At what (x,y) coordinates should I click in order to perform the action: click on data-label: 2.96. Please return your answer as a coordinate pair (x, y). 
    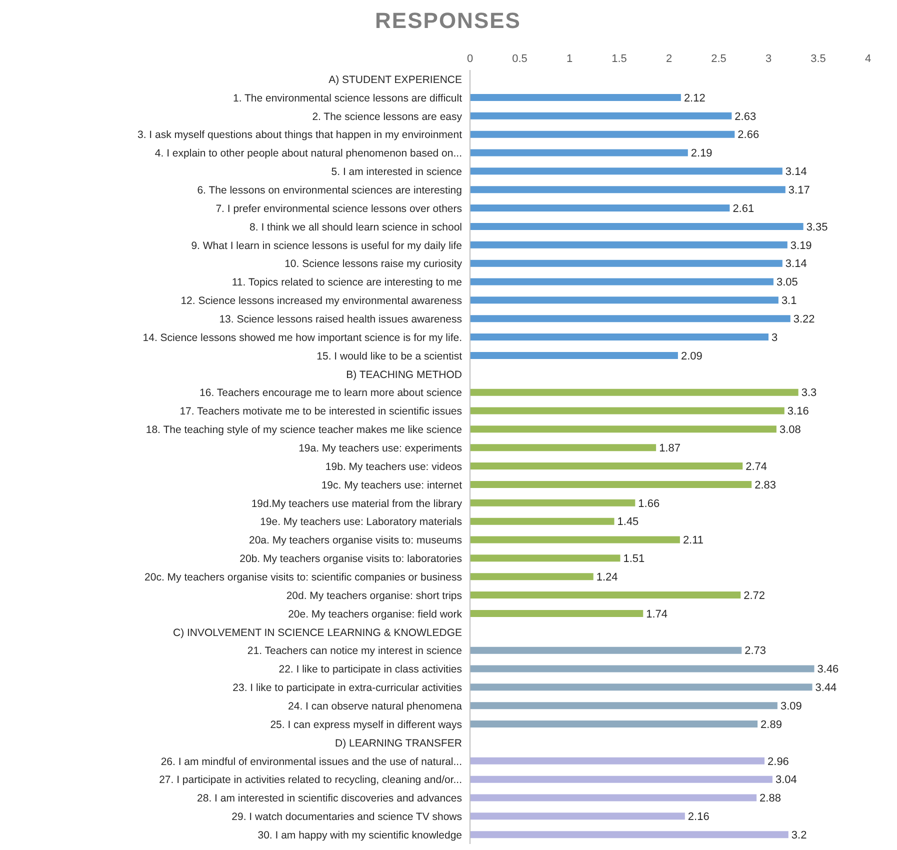
    Looking at the image, I should click on (778, 762).